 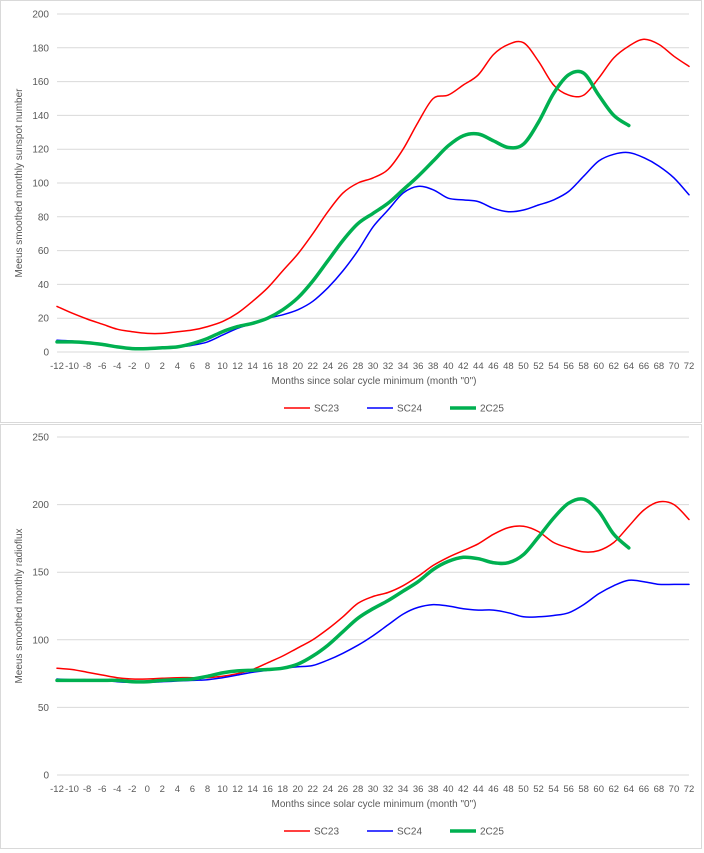 I want to click on x-tick-label: 28, so click(x=358, y=366).